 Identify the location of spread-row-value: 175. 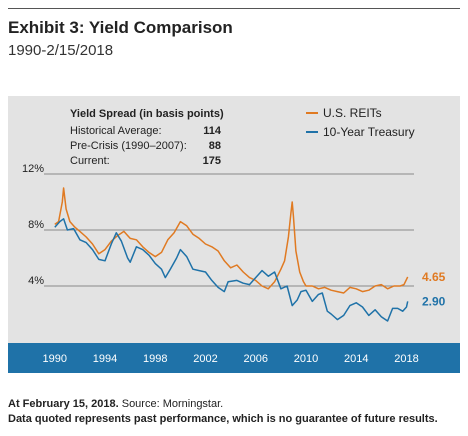
(212, 161).